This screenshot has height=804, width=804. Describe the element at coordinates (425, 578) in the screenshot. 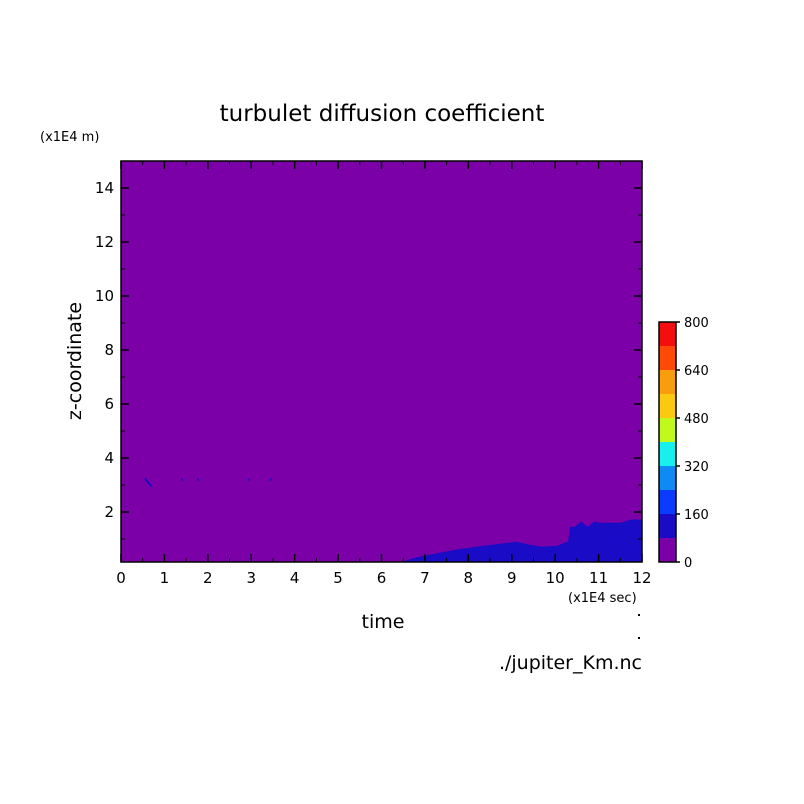

I see `x-tick-label: 7` at that location.